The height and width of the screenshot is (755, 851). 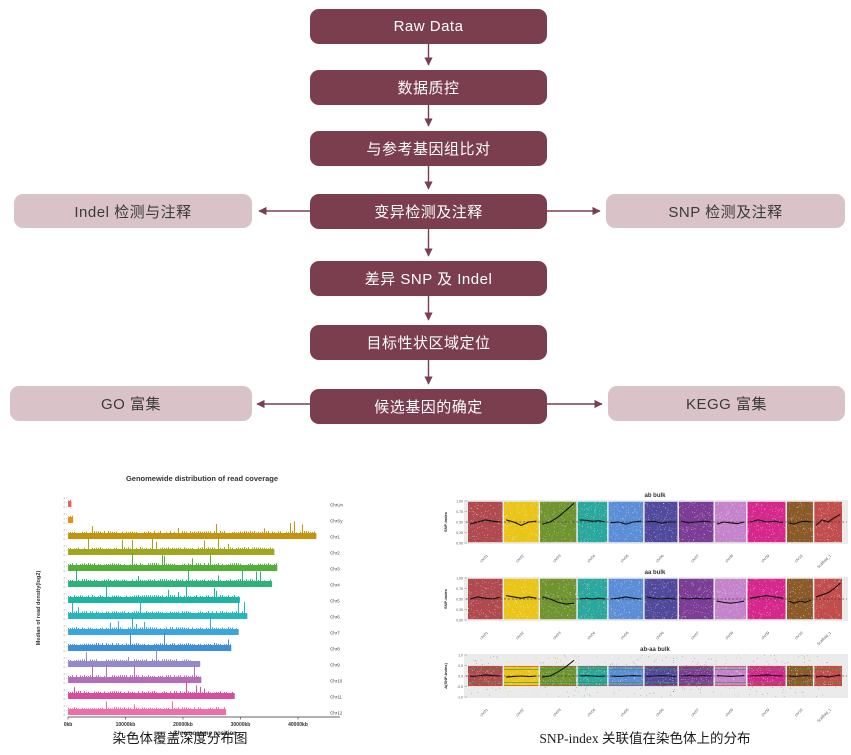 What do you see at coordinates (428, 87) in the screenshot?
I see `flow-node-data-qc: 数据质控` at bounding box center [428, 87].